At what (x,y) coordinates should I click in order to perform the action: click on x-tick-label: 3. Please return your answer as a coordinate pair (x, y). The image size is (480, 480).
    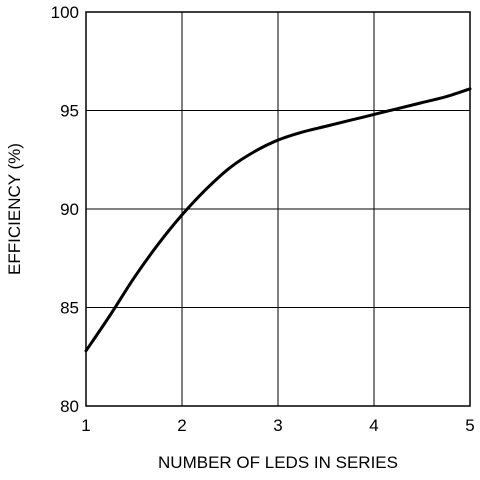
    Looking at the image, I should click on (277, 425).